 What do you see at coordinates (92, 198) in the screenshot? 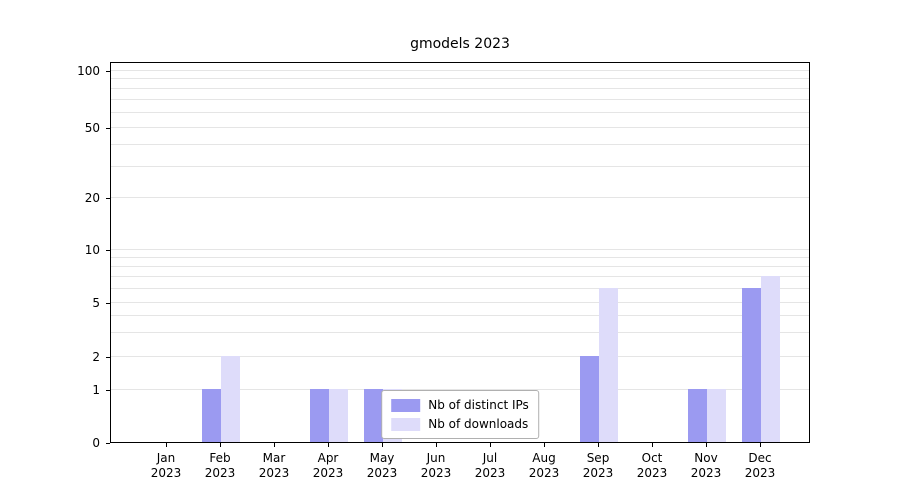
I see `y-tick-label: 20` at bounding box center [92, 198].